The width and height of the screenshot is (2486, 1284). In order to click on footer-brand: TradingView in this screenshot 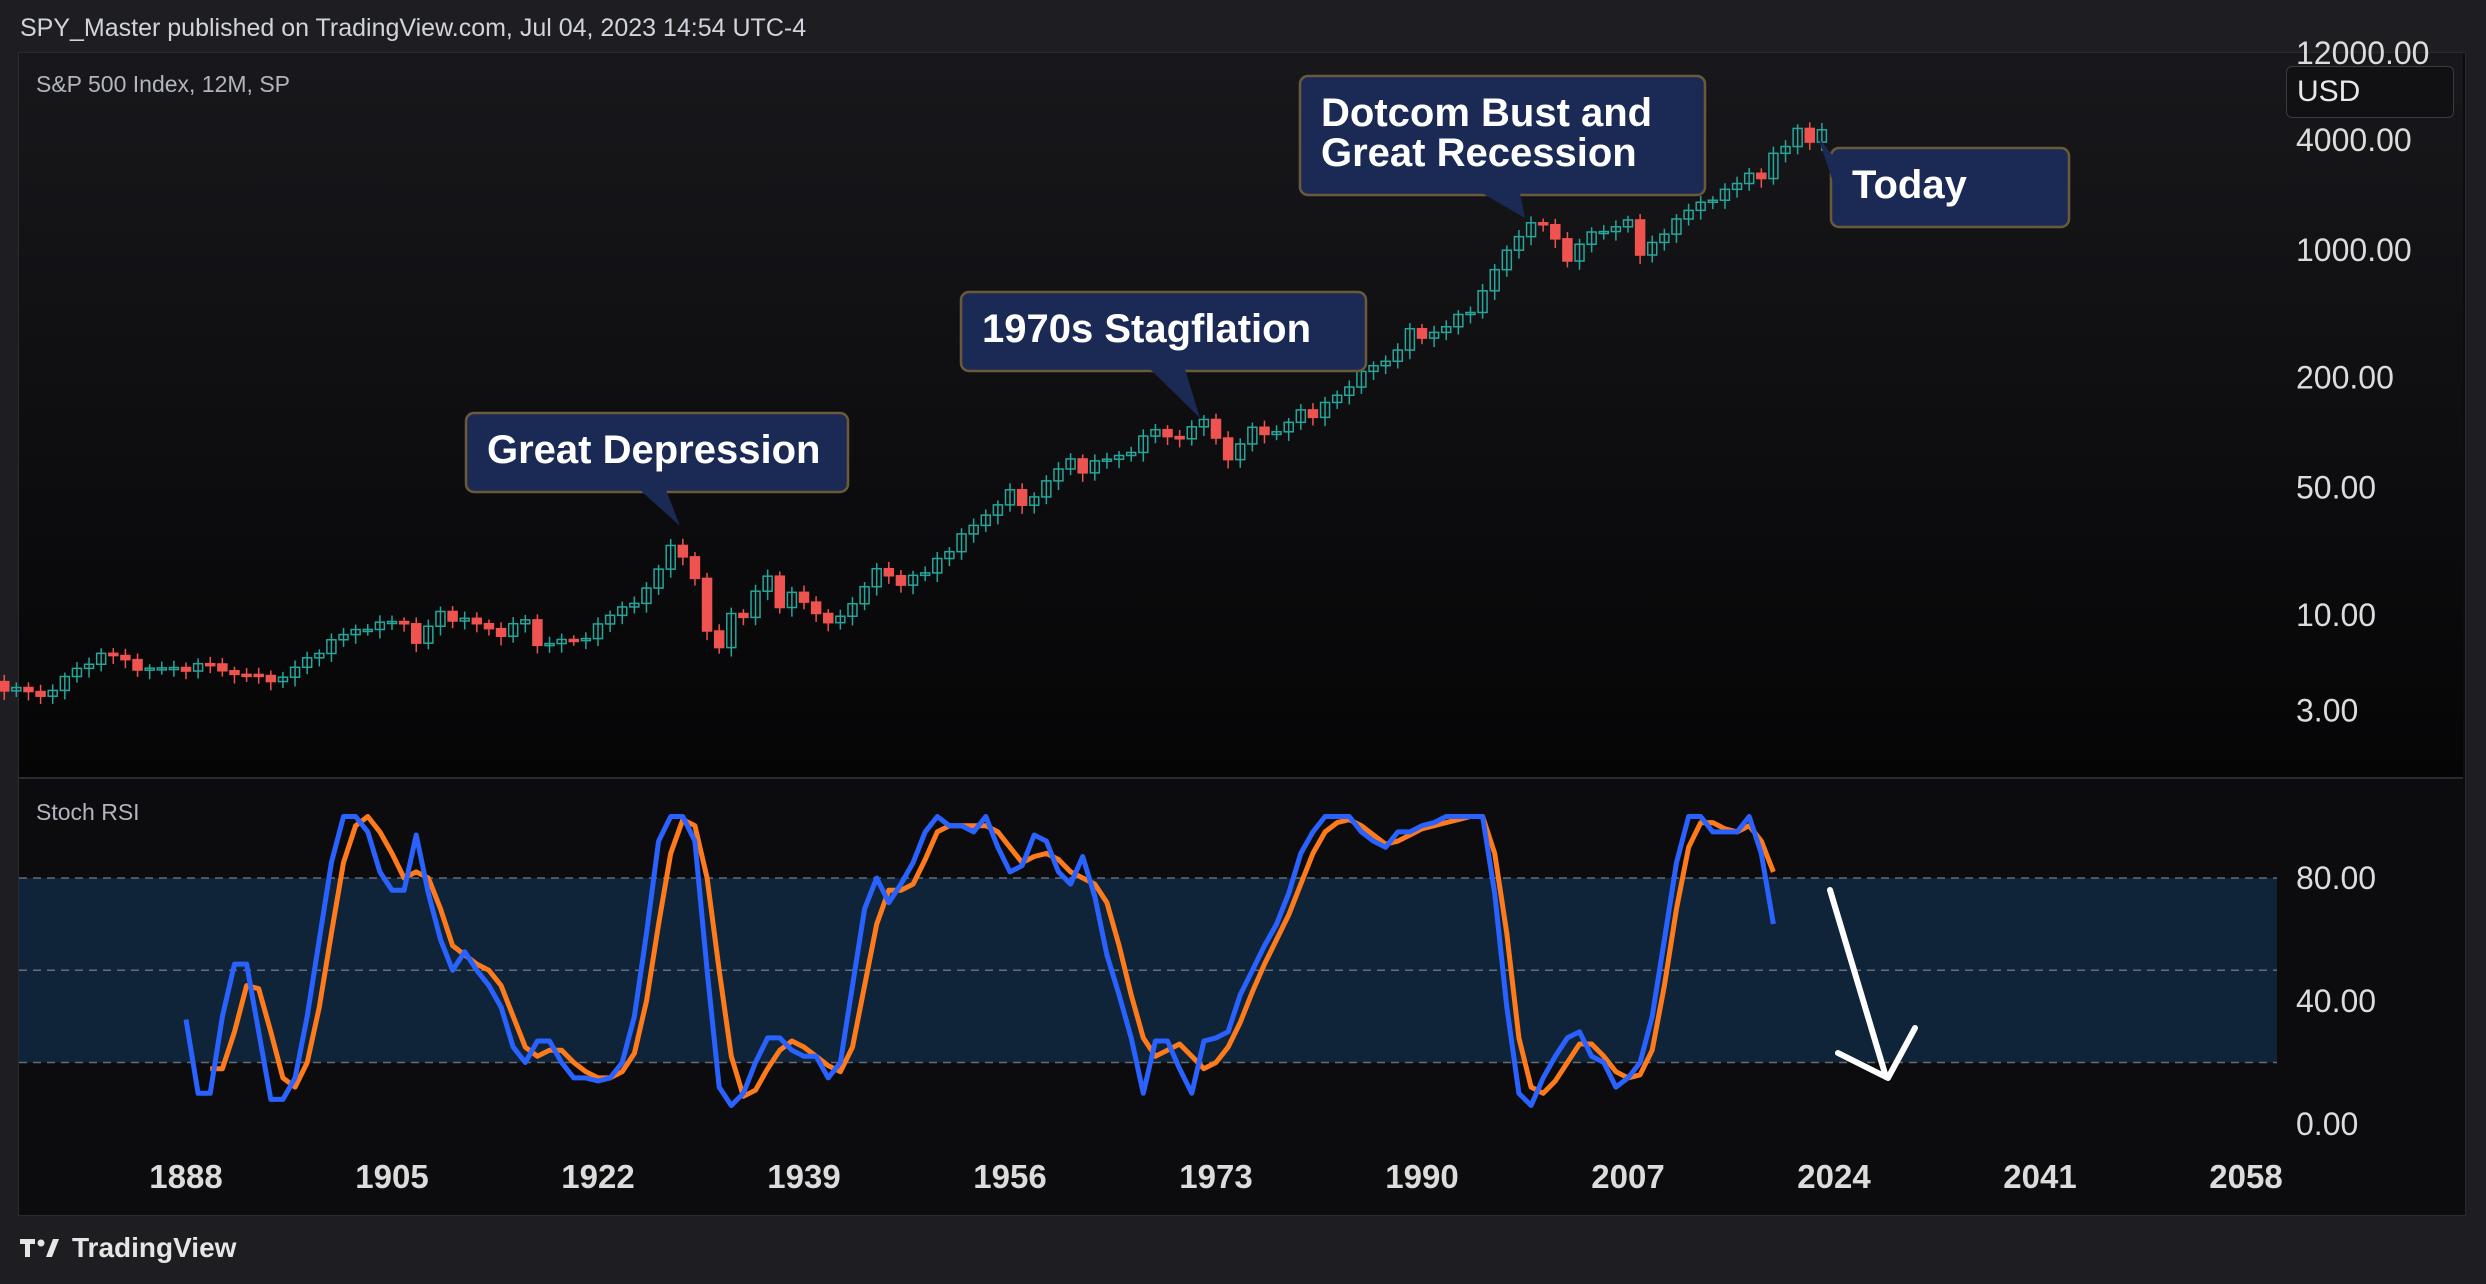, I will do `click(128, 1248)`.